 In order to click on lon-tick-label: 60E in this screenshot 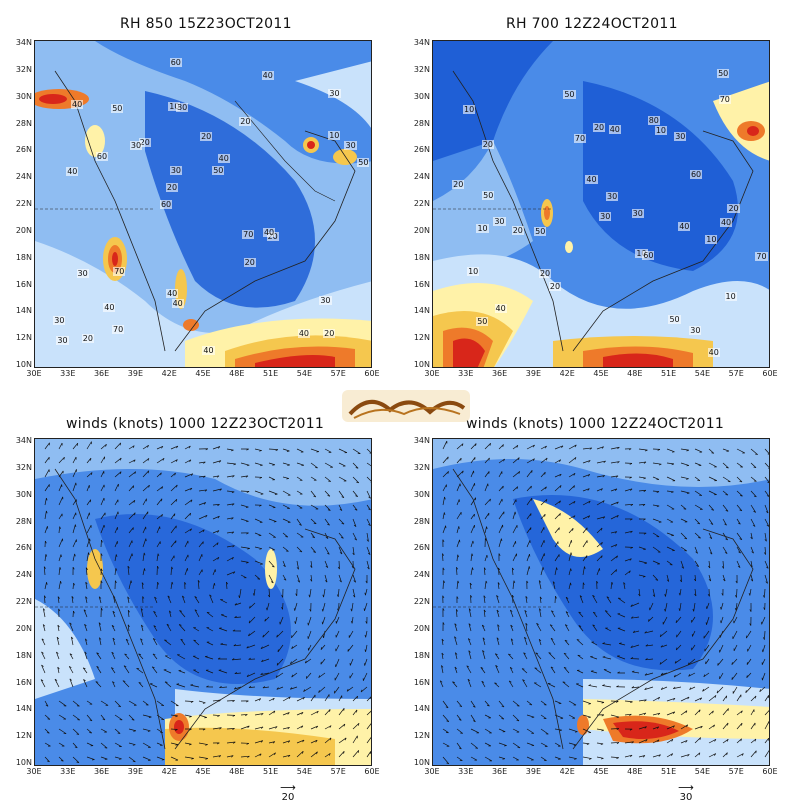, I will do `click(770, 771)`.